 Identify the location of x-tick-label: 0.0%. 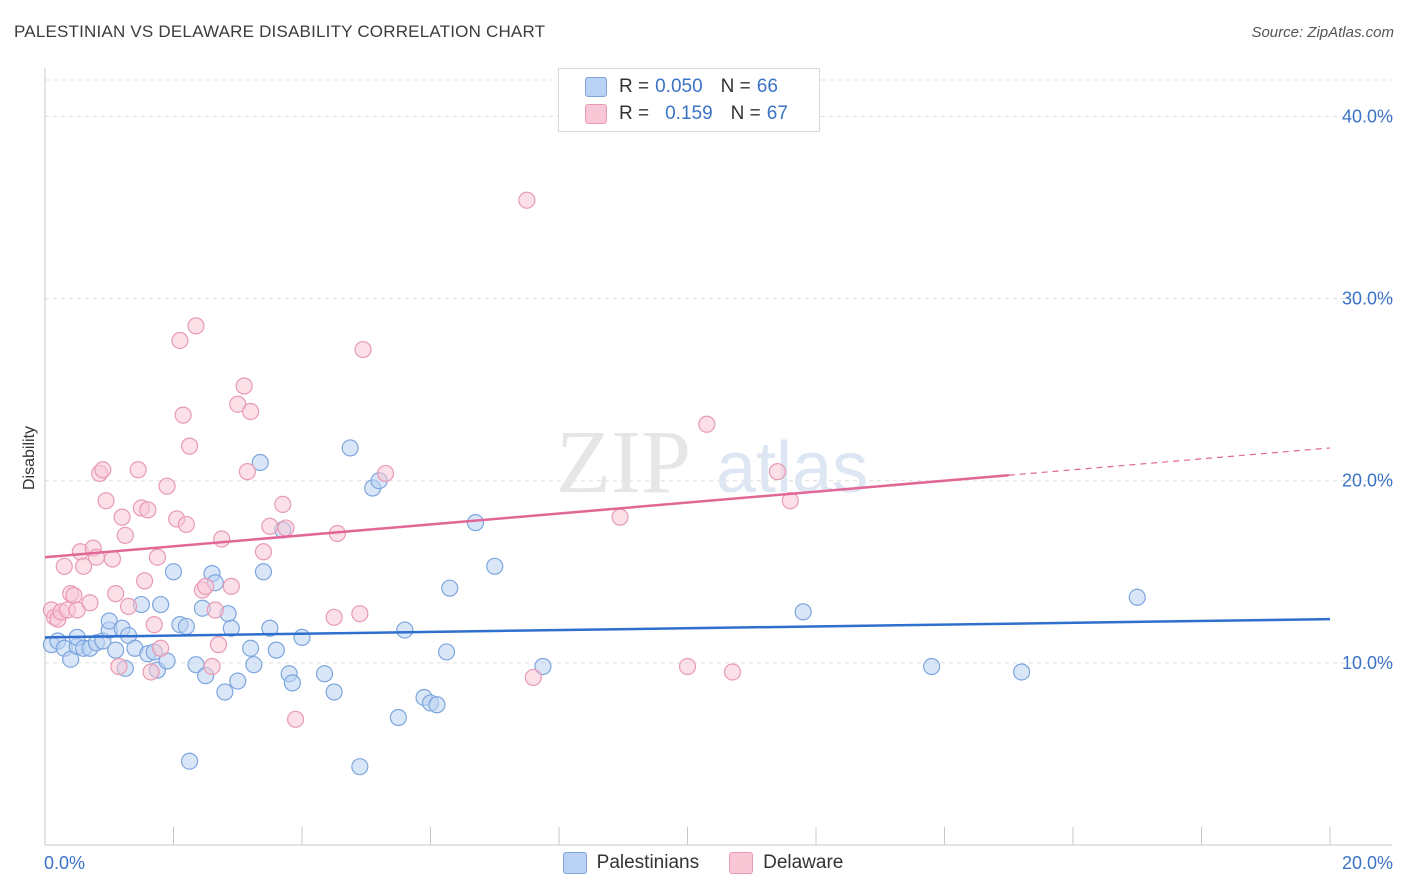
(64, 863).